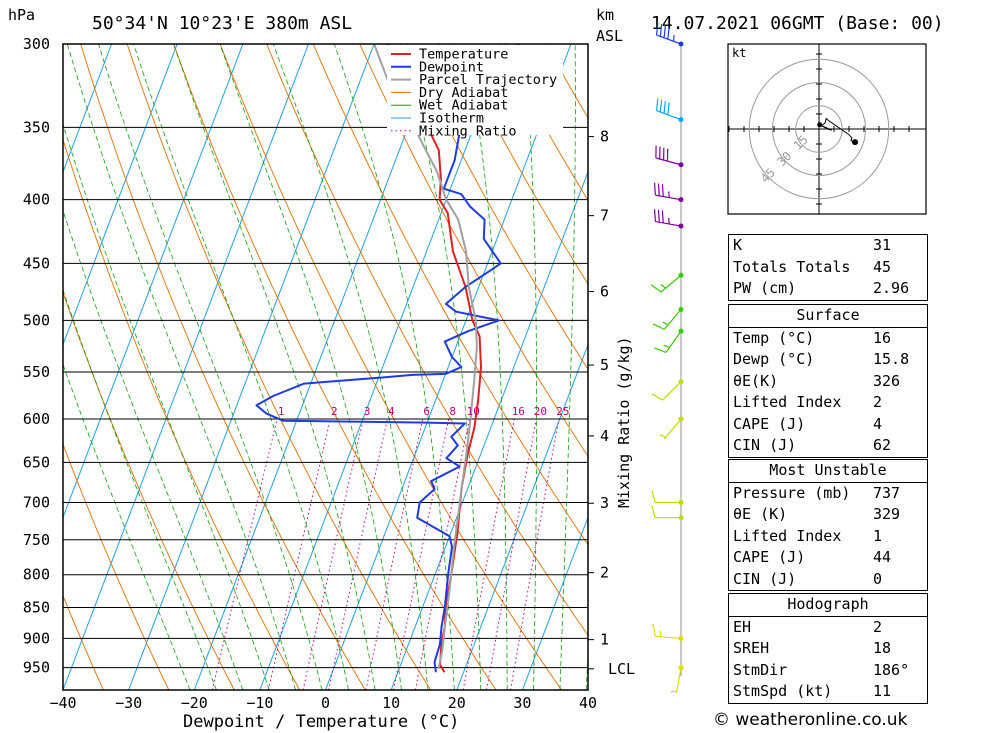 The image size is (1000, 733). I want to click on most-unstable-header: Most Unstable, so click(828, 471).